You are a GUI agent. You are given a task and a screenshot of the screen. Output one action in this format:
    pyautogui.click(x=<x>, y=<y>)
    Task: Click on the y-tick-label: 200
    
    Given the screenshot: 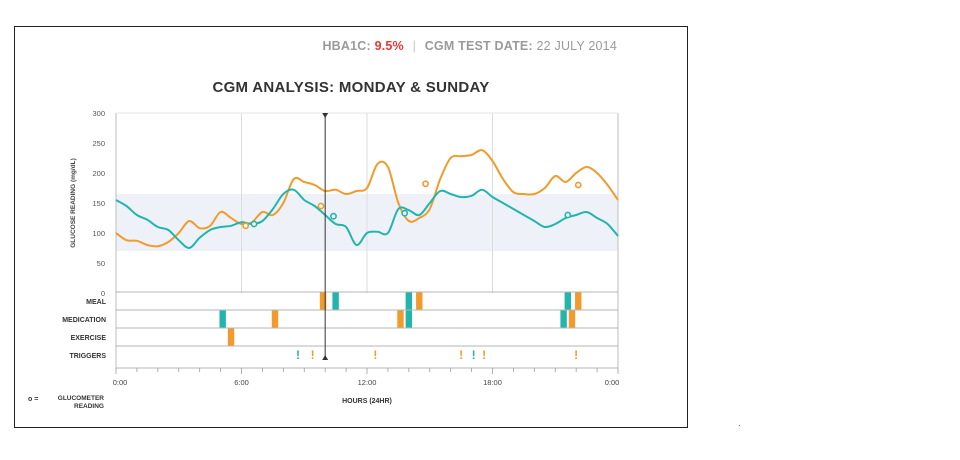 What is the action you would take?
    pyautogui.click(x=98, y=173)
    